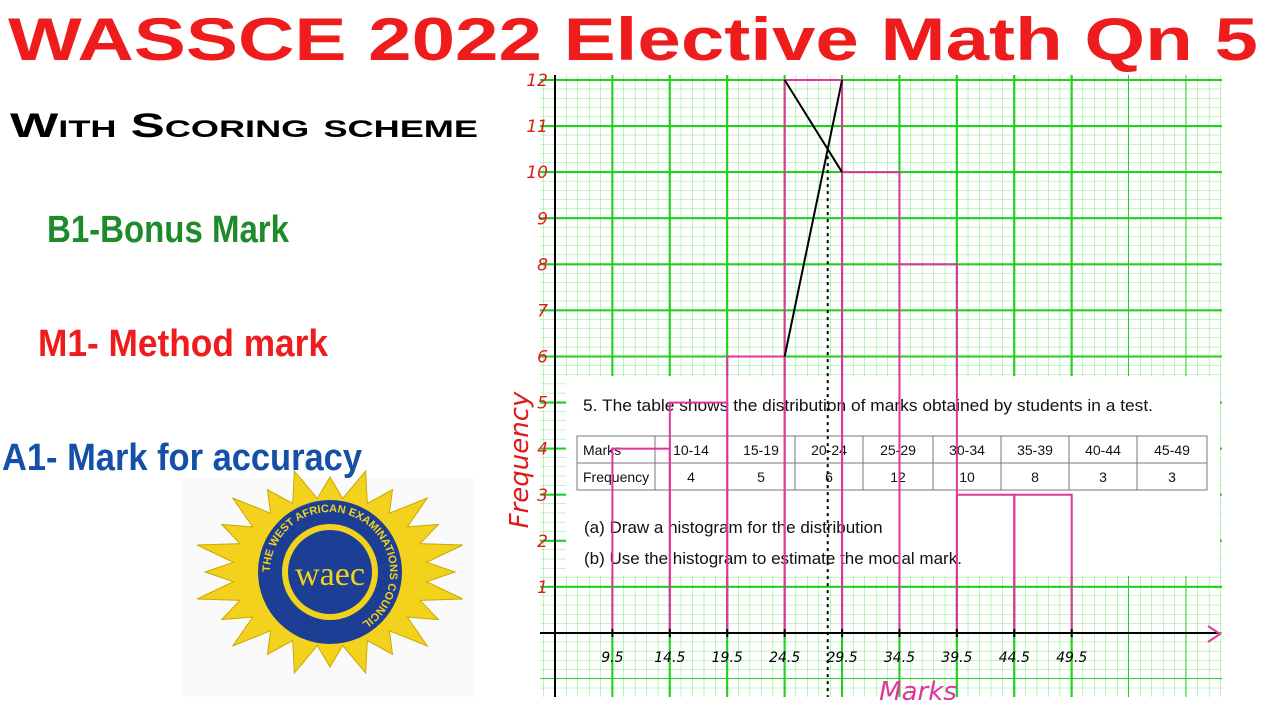  What do you see at coordinates (183, 344) in the screenshot?
I see `scheme-item: M1- Method mark` at bounding box center [183, 344].